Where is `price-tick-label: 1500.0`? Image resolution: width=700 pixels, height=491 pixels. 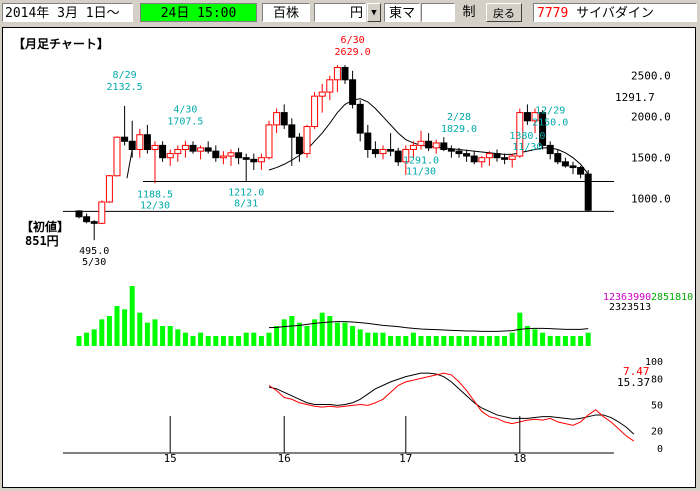 price-tick-label: 1500.0 is located at coordinates (651, 158).